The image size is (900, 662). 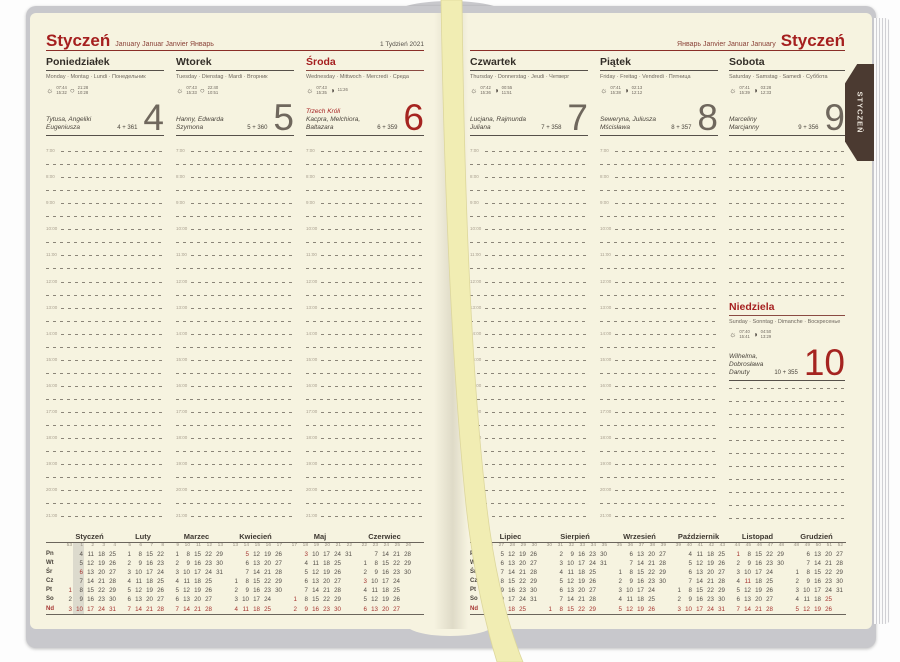 What do you see at coordinates (592, 582) in the screenshot?
I see `mini-date: 26` at bounding box center [592, 582].